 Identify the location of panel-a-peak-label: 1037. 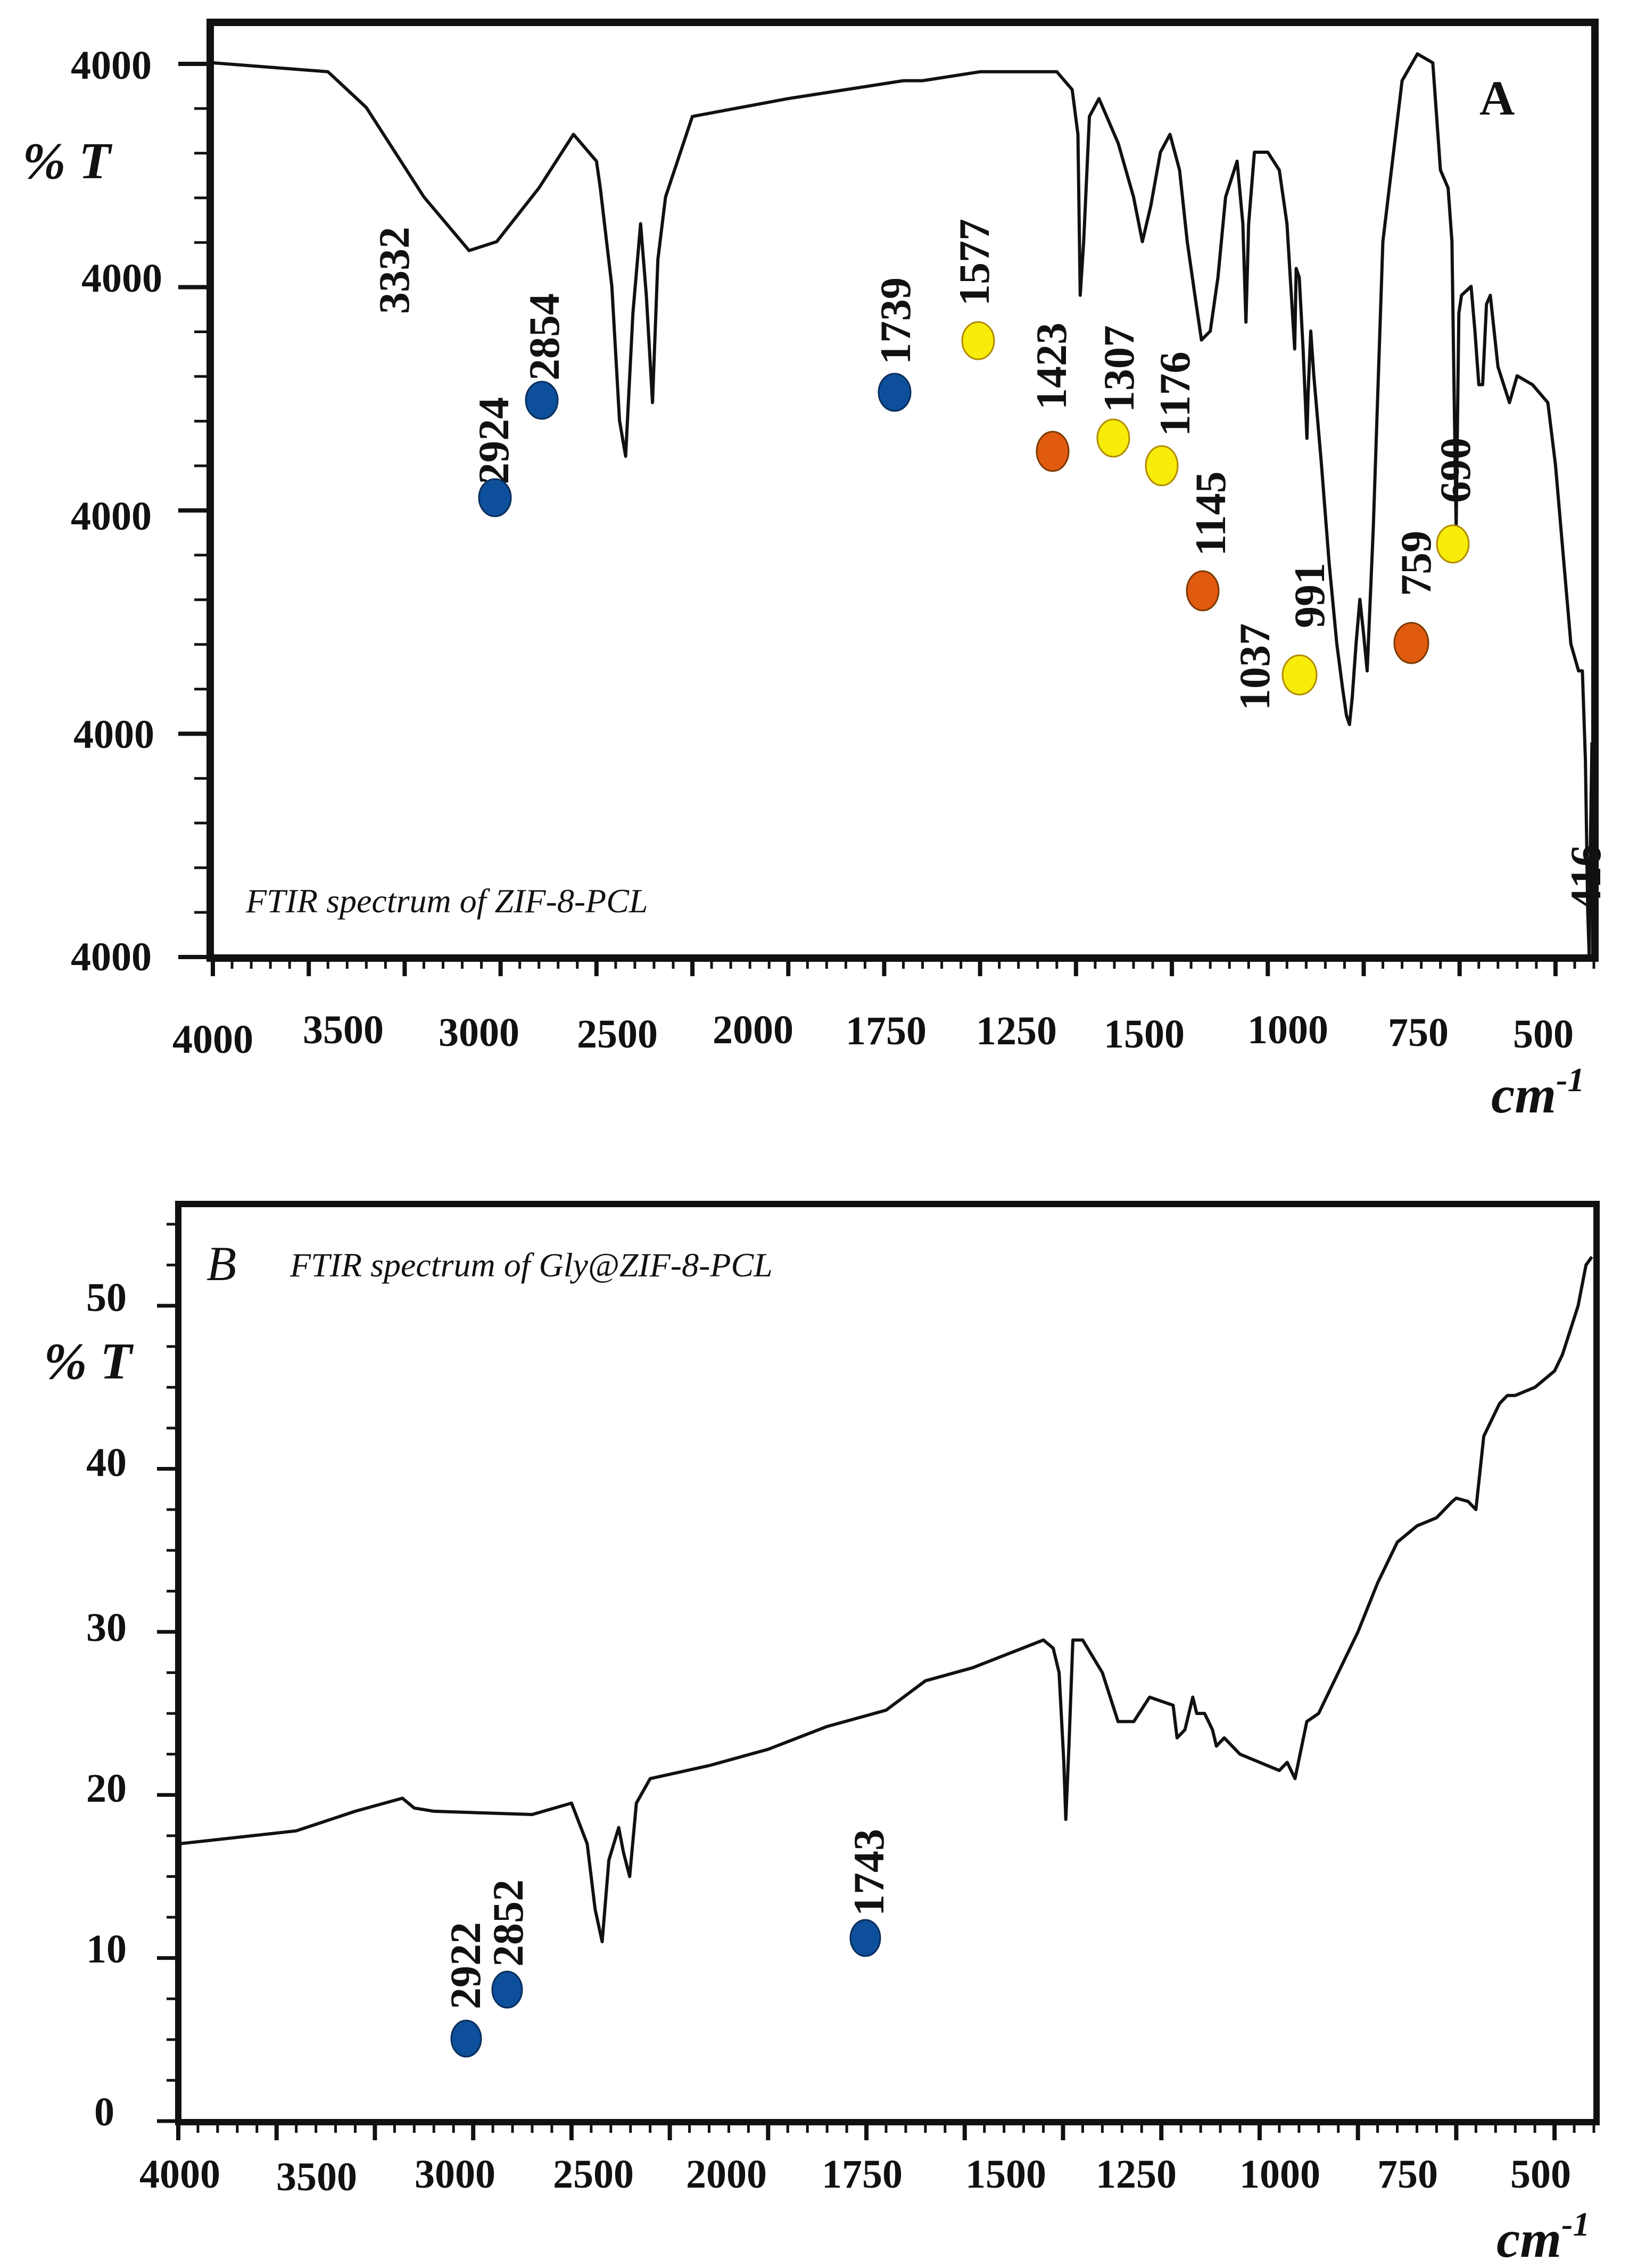
(1255, 667).